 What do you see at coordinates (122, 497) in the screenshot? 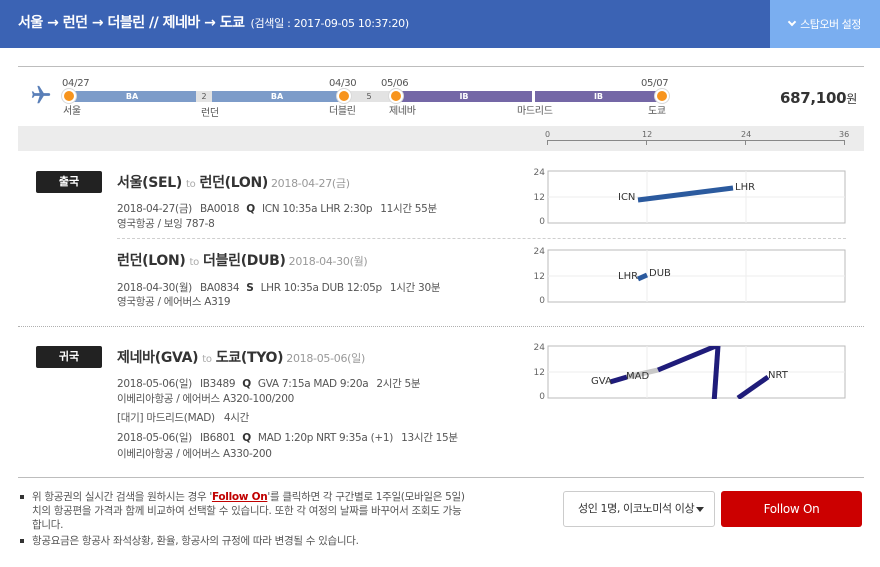
I see `note-text: 위 항공권의 실시간 검색을 원하시는 경우 '` at bounding box center [122, 497].